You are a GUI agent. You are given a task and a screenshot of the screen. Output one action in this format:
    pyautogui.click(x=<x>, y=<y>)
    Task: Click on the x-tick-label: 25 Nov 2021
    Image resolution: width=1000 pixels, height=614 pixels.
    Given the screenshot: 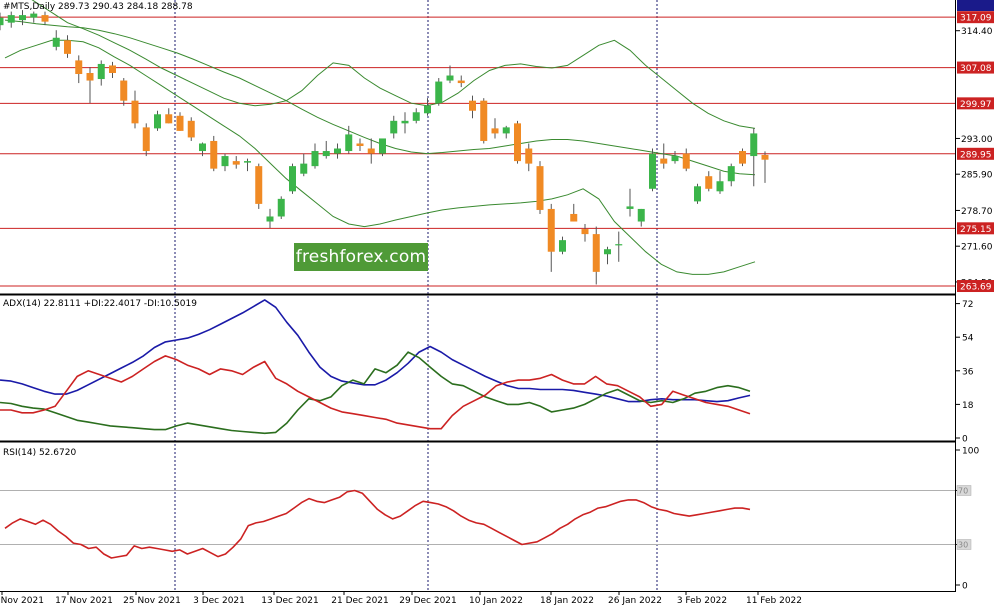 What is the action you would take?
    pyautogui.click(x=152, y=601)
    